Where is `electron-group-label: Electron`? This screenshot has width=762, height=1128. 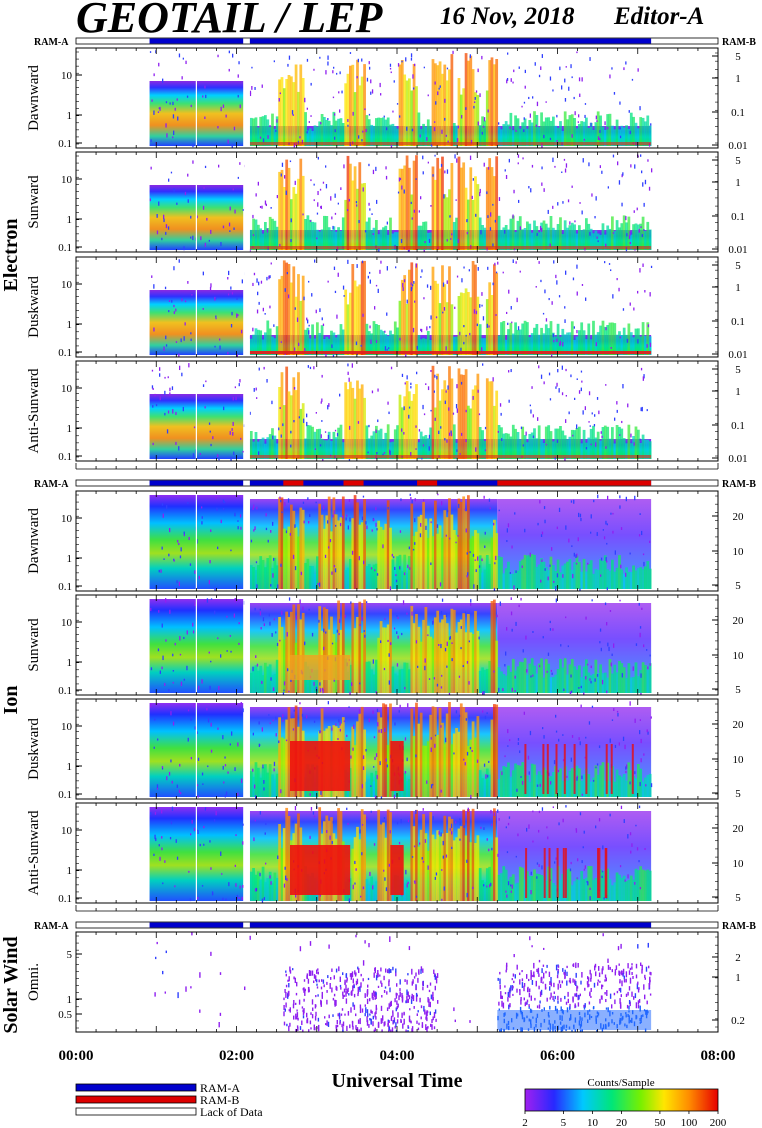 electron-group-label: Electron is located at coordinates (11, 255).